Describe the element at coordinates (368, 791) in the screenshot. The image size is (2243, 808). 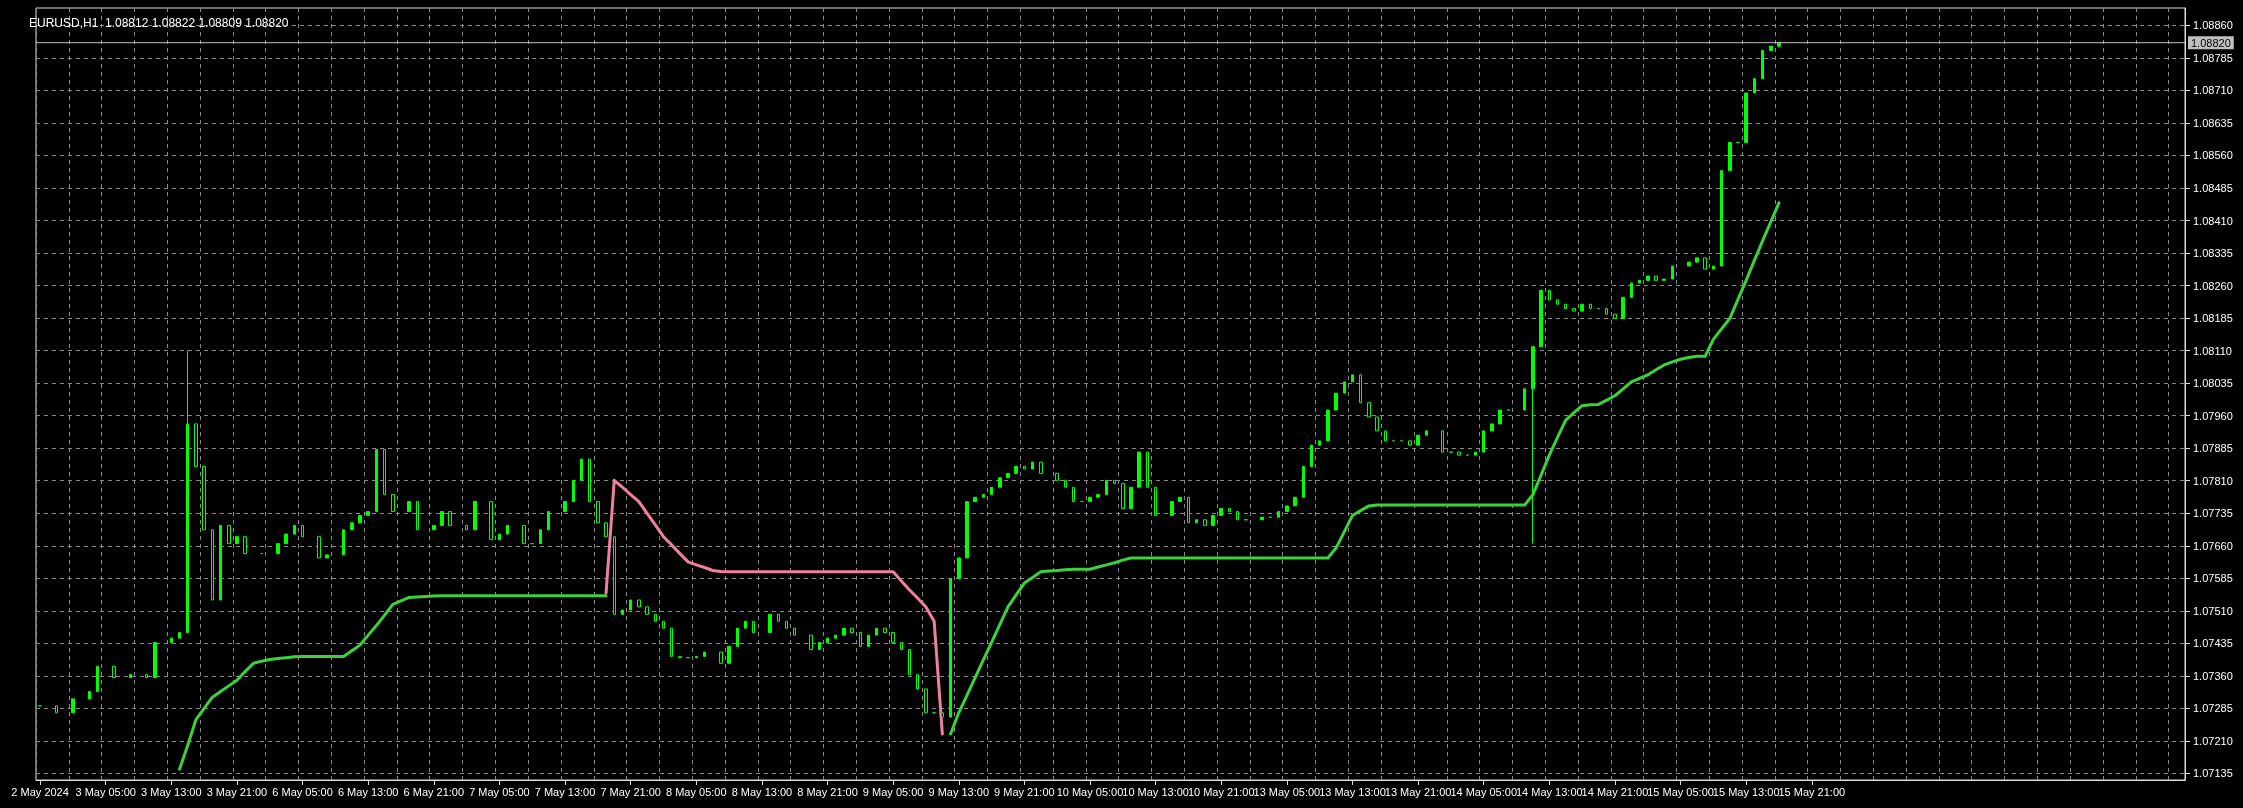
I see `x-tick-label: 6 May 13:00` at that location.